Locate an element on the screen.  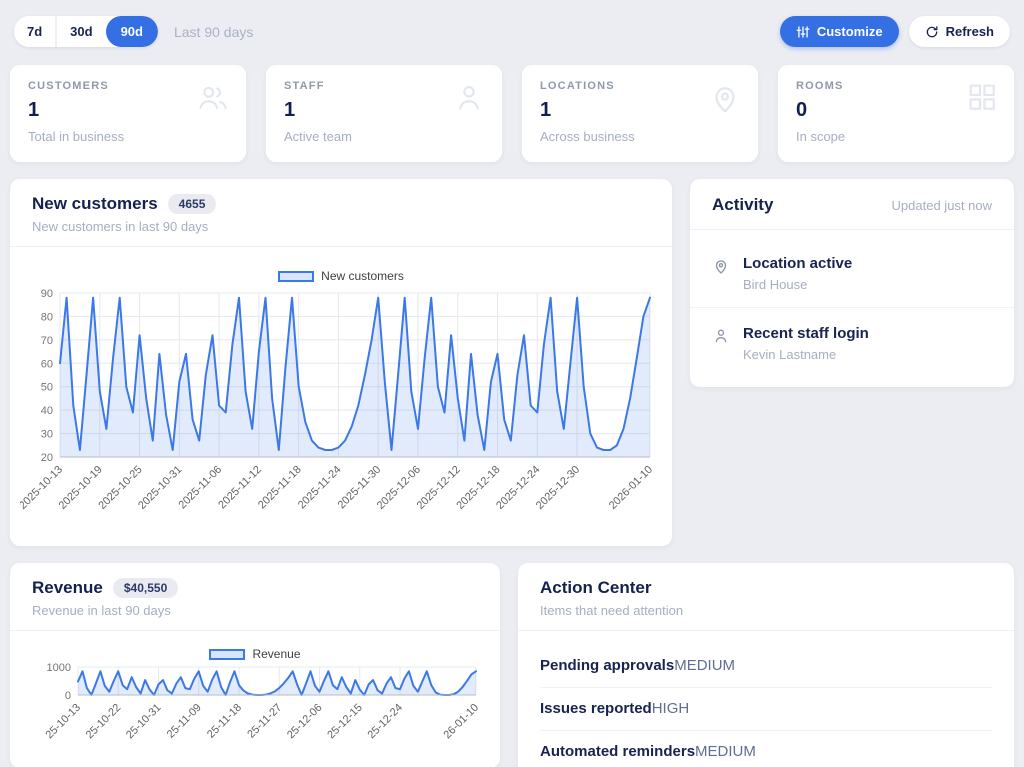
action-item-label: Issues reported is located at coordinates (596, 708).